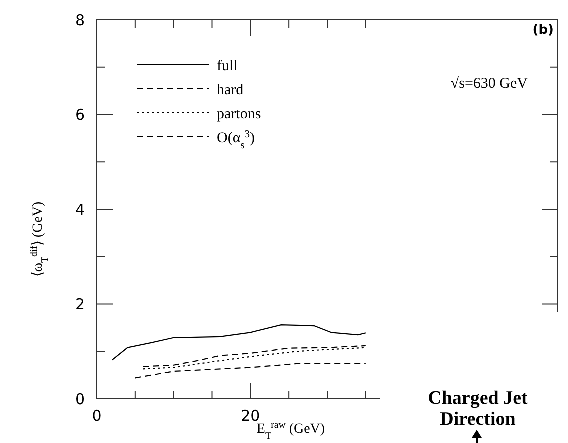 The height and width of the screenshot is (443, 568). Describe the element at coordinates (239, 114) in the screenshot. I see `legend-label: partons` at that location.